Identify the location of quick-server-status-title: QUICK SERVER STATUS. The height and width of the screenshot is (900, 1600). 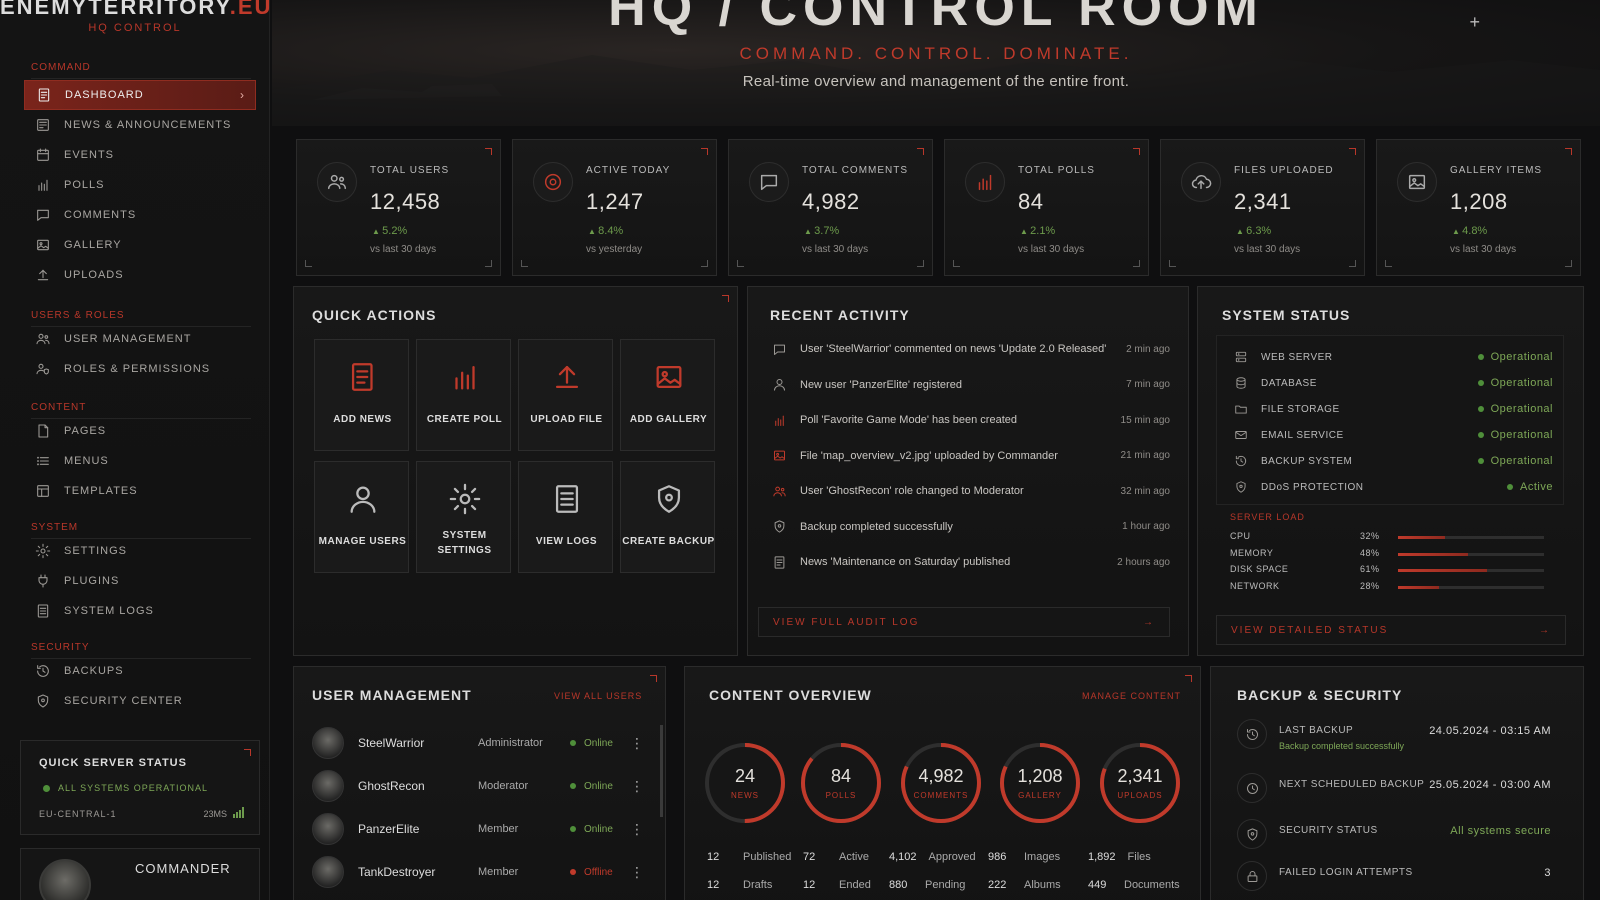
(113, 763).